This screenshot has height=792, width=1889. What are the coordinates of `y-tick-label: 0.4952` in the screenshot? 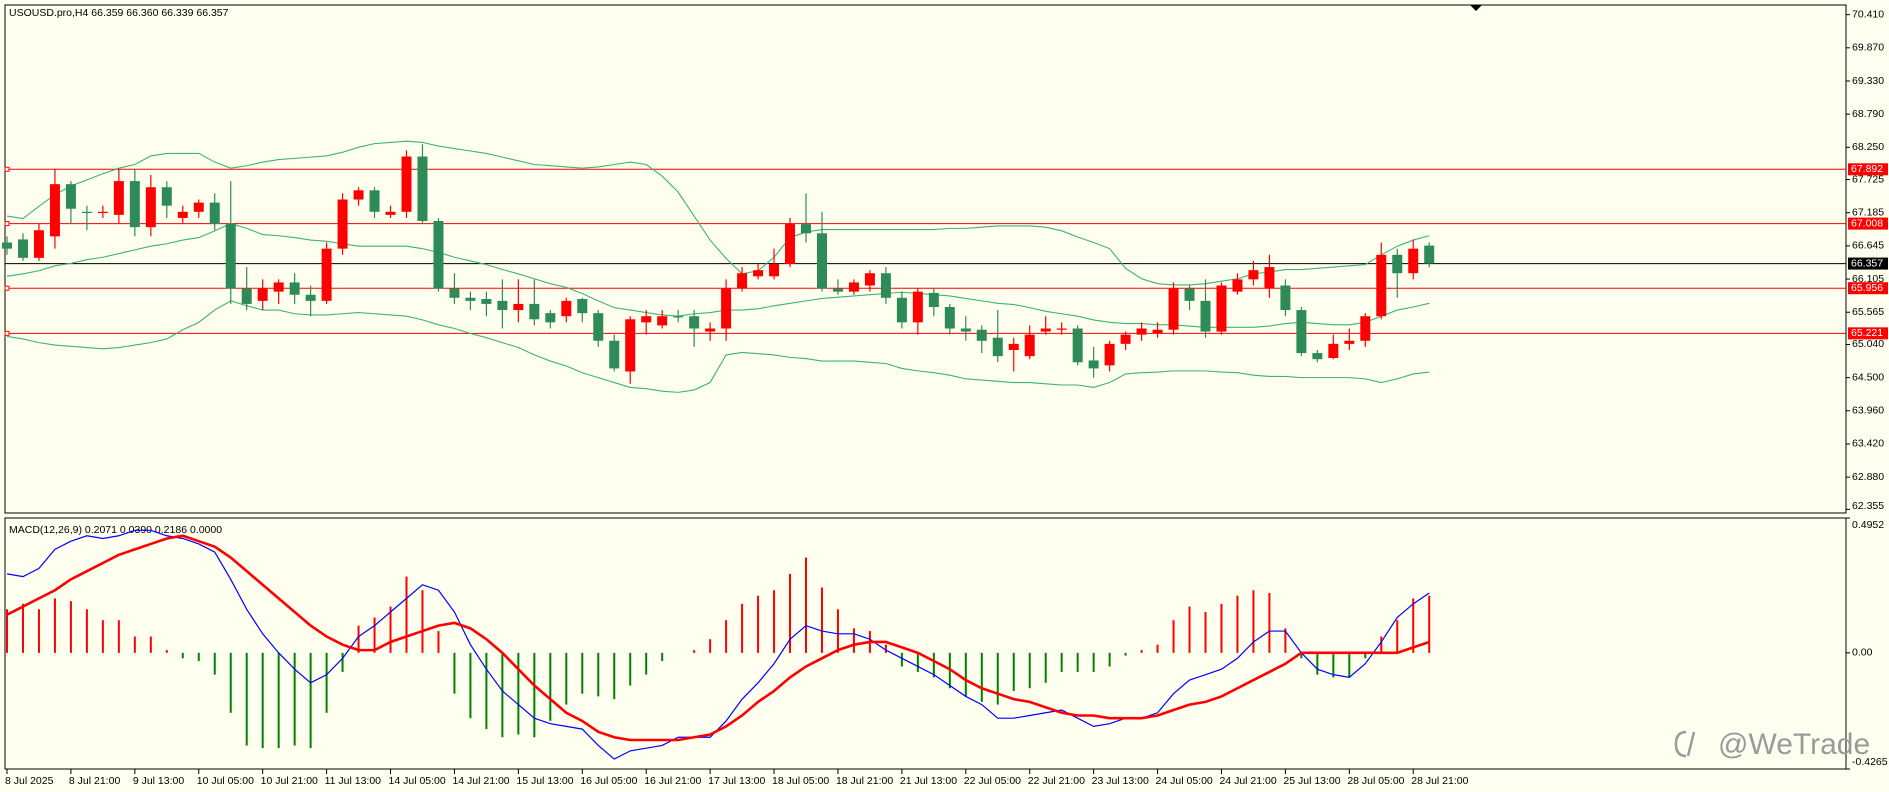 It's located at (1868, 525).